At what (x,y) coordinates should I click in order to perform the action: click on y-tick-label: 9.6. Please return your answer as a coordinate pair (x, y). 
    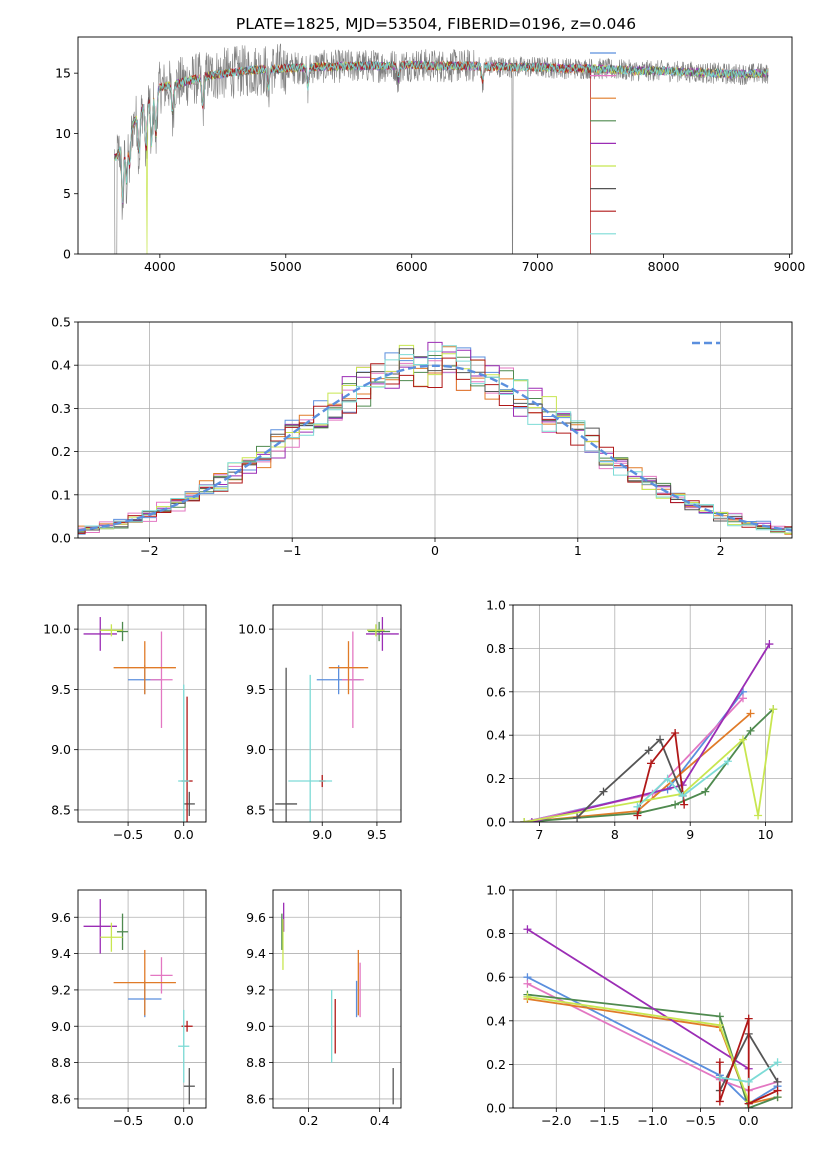
    Looking at the image, I should click on (61, 917).